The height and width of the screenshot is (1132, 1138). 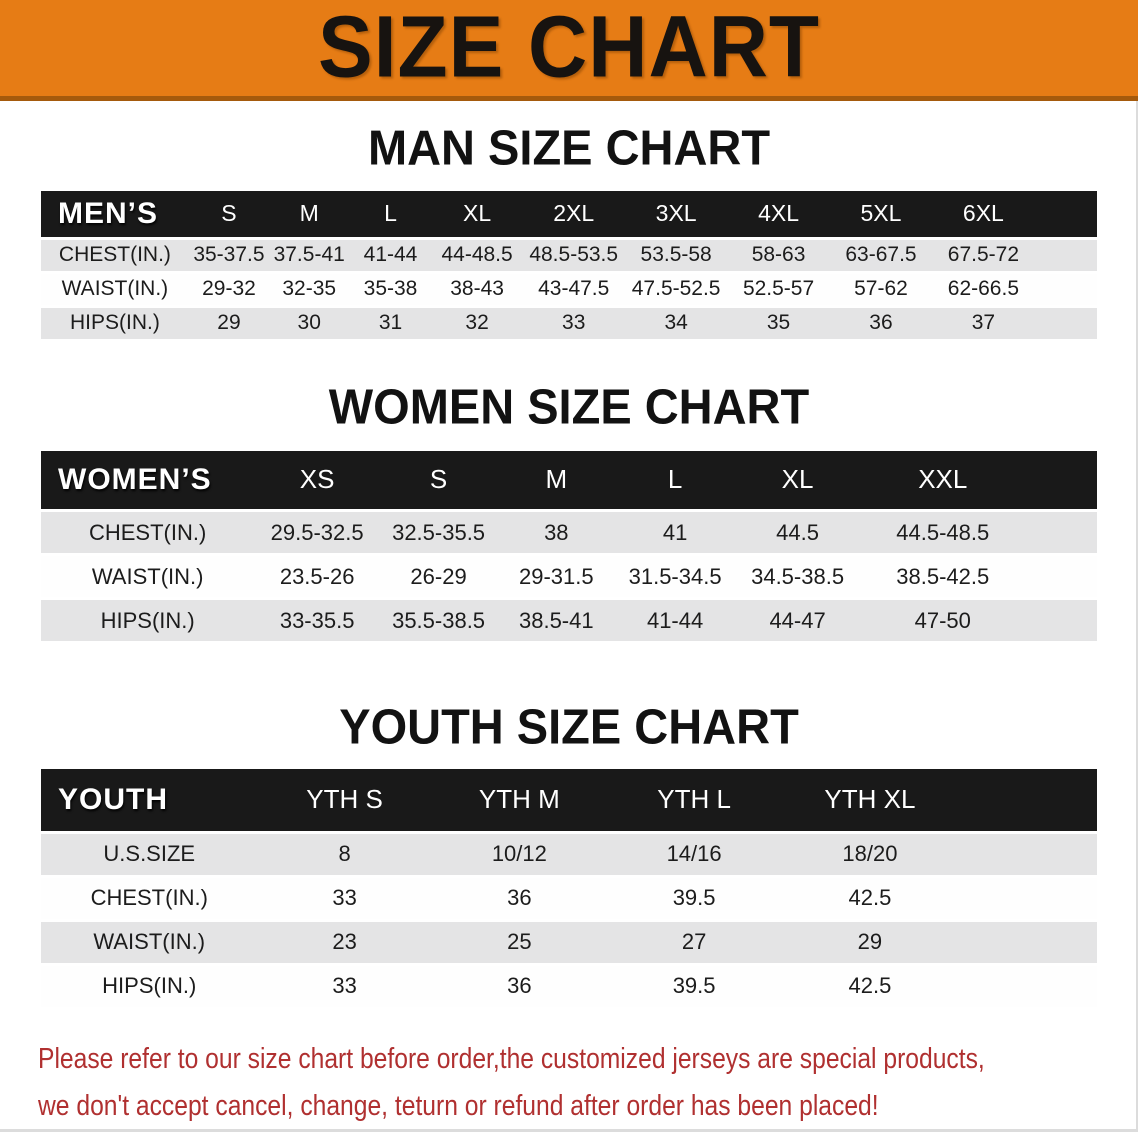 I want to click on size-column-header: 6XL, so click(x=983, y=213).